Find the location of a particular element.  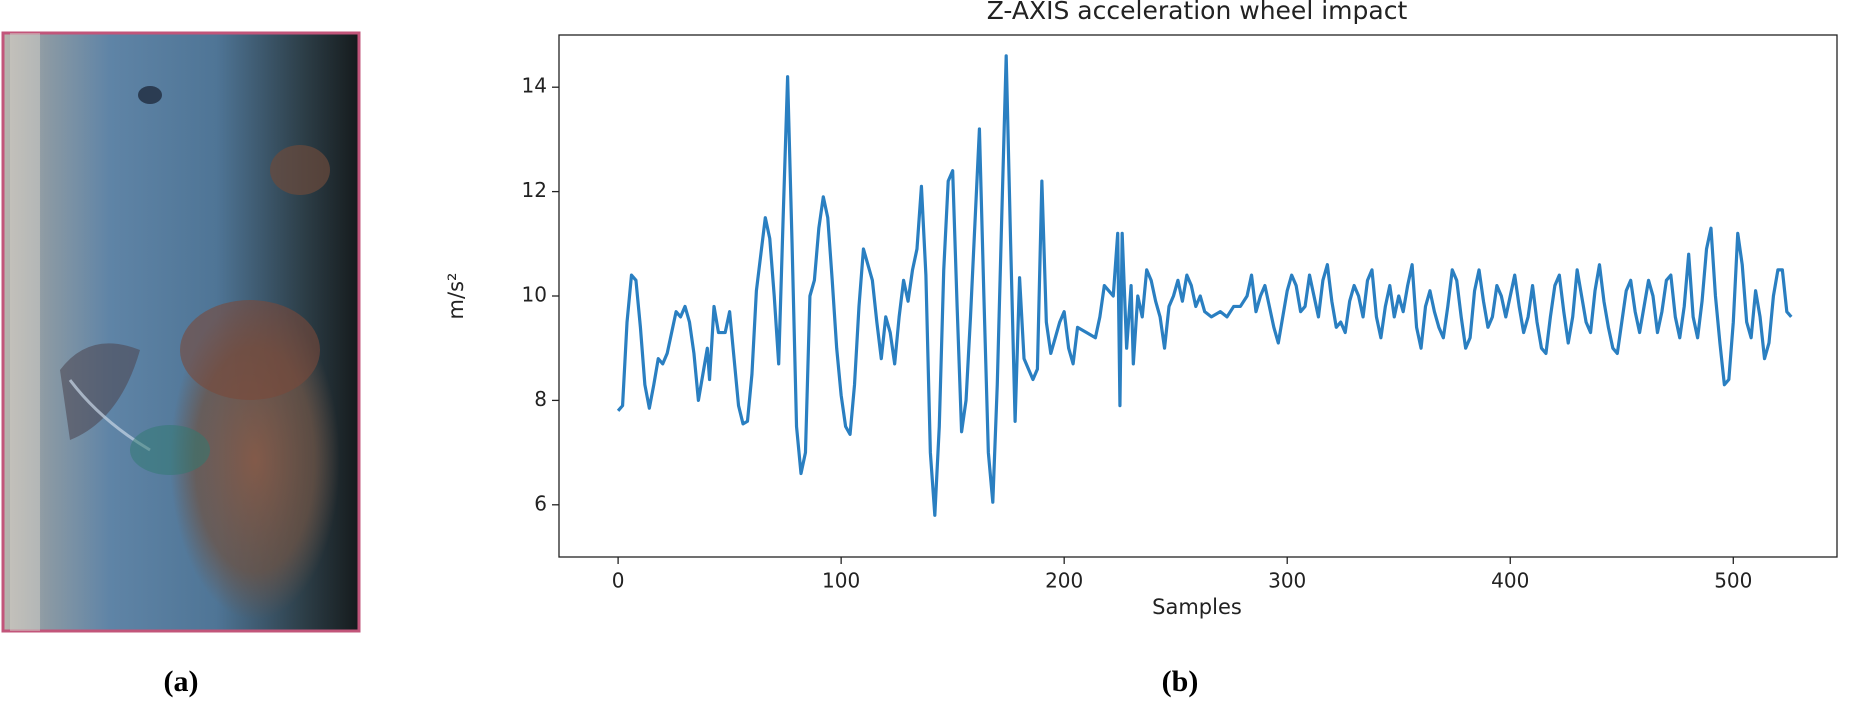

y-axis-label: m/s² is located at coordinates (456, 296).